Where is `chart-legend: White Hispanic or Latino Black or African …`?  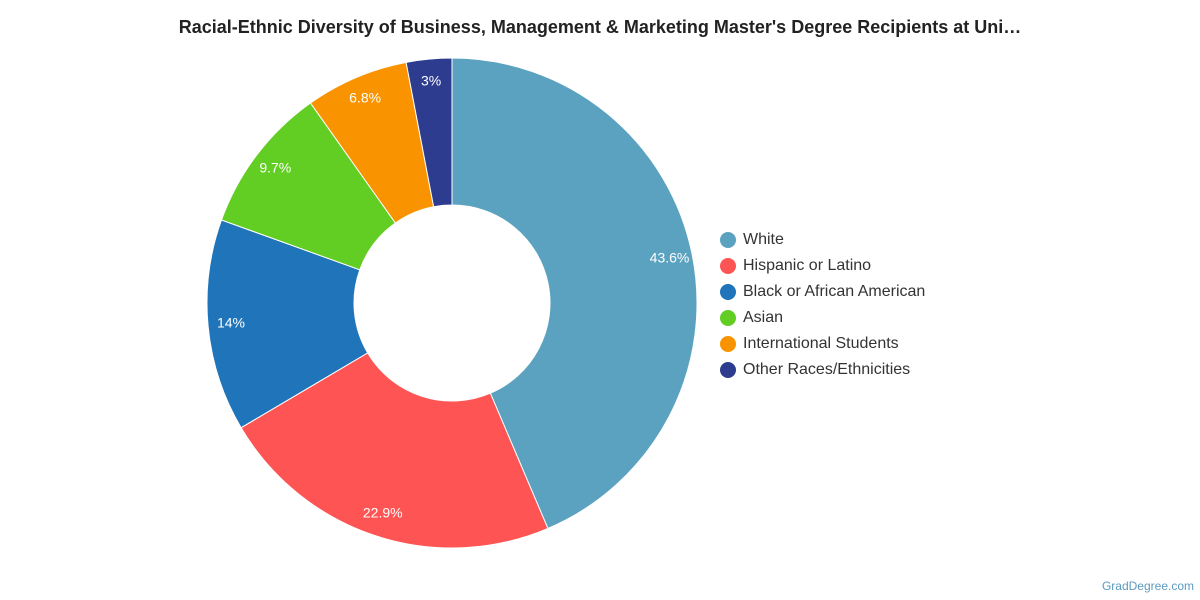 chart-legend: White Hispanic or Latino Black or African … is located at coordinates (822, 305).